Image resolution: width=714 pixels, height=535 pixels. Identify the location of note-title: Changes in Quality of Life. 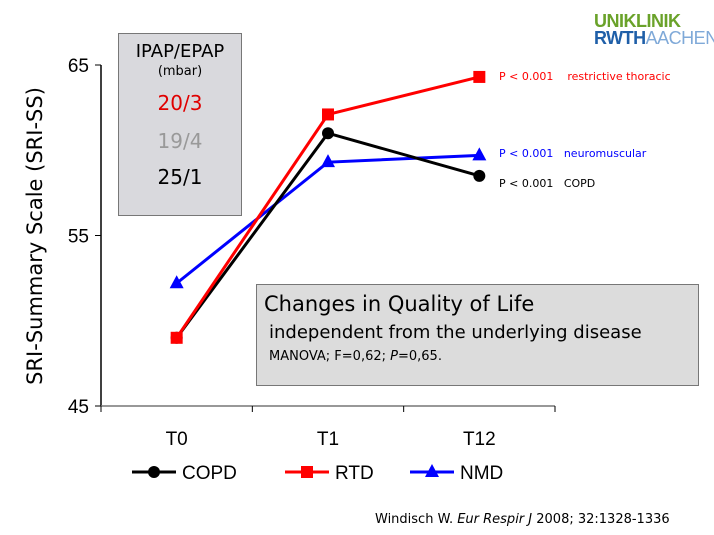
(399, 304).